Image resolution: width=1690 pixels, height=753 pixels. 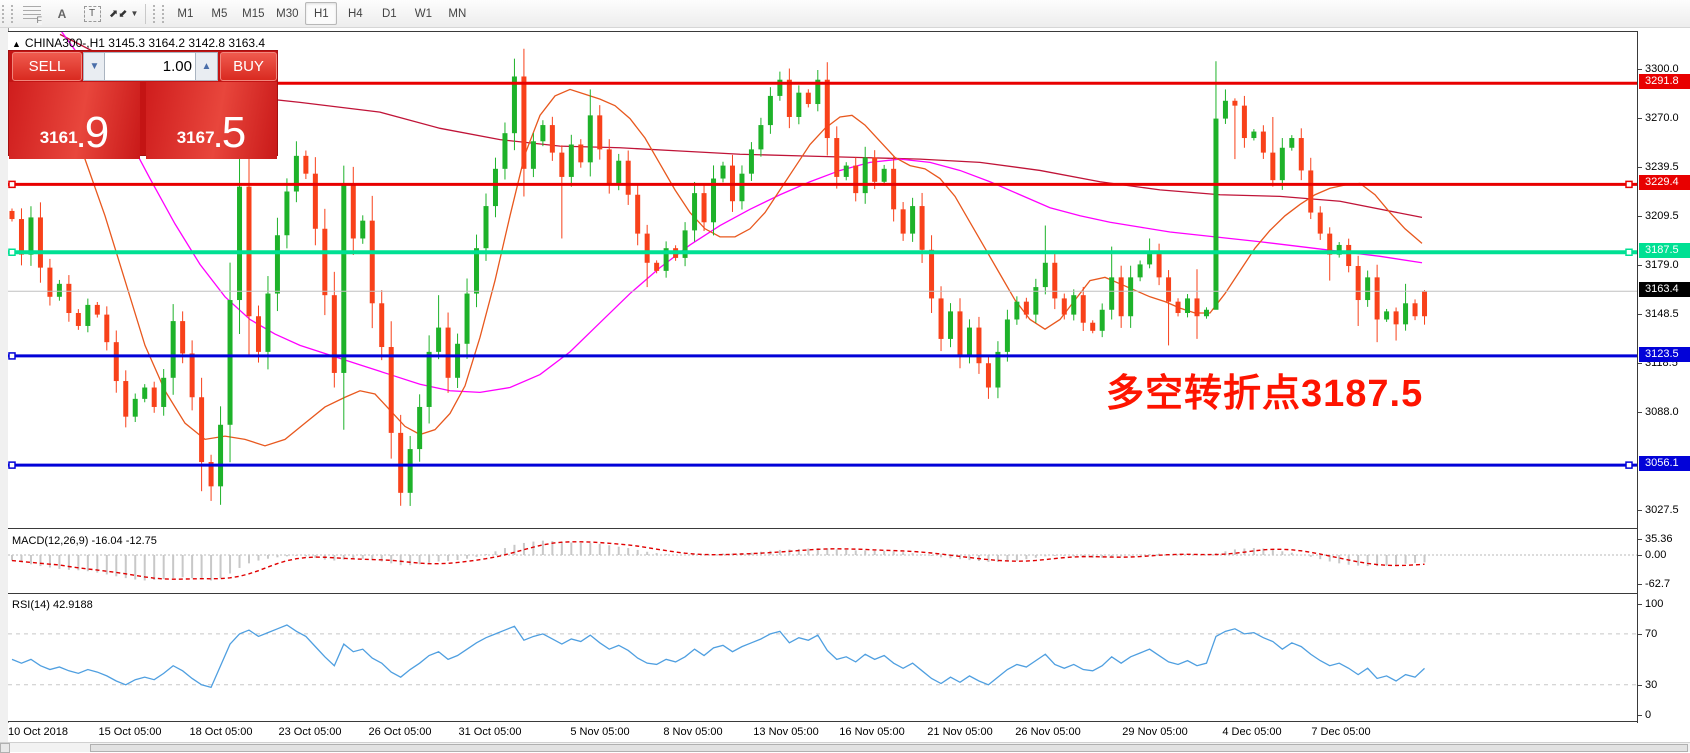 What do you see at coordinates (97, 132) in the screenshot?
I see `sell-price-pip: 9` at bounding box center [97, 132].